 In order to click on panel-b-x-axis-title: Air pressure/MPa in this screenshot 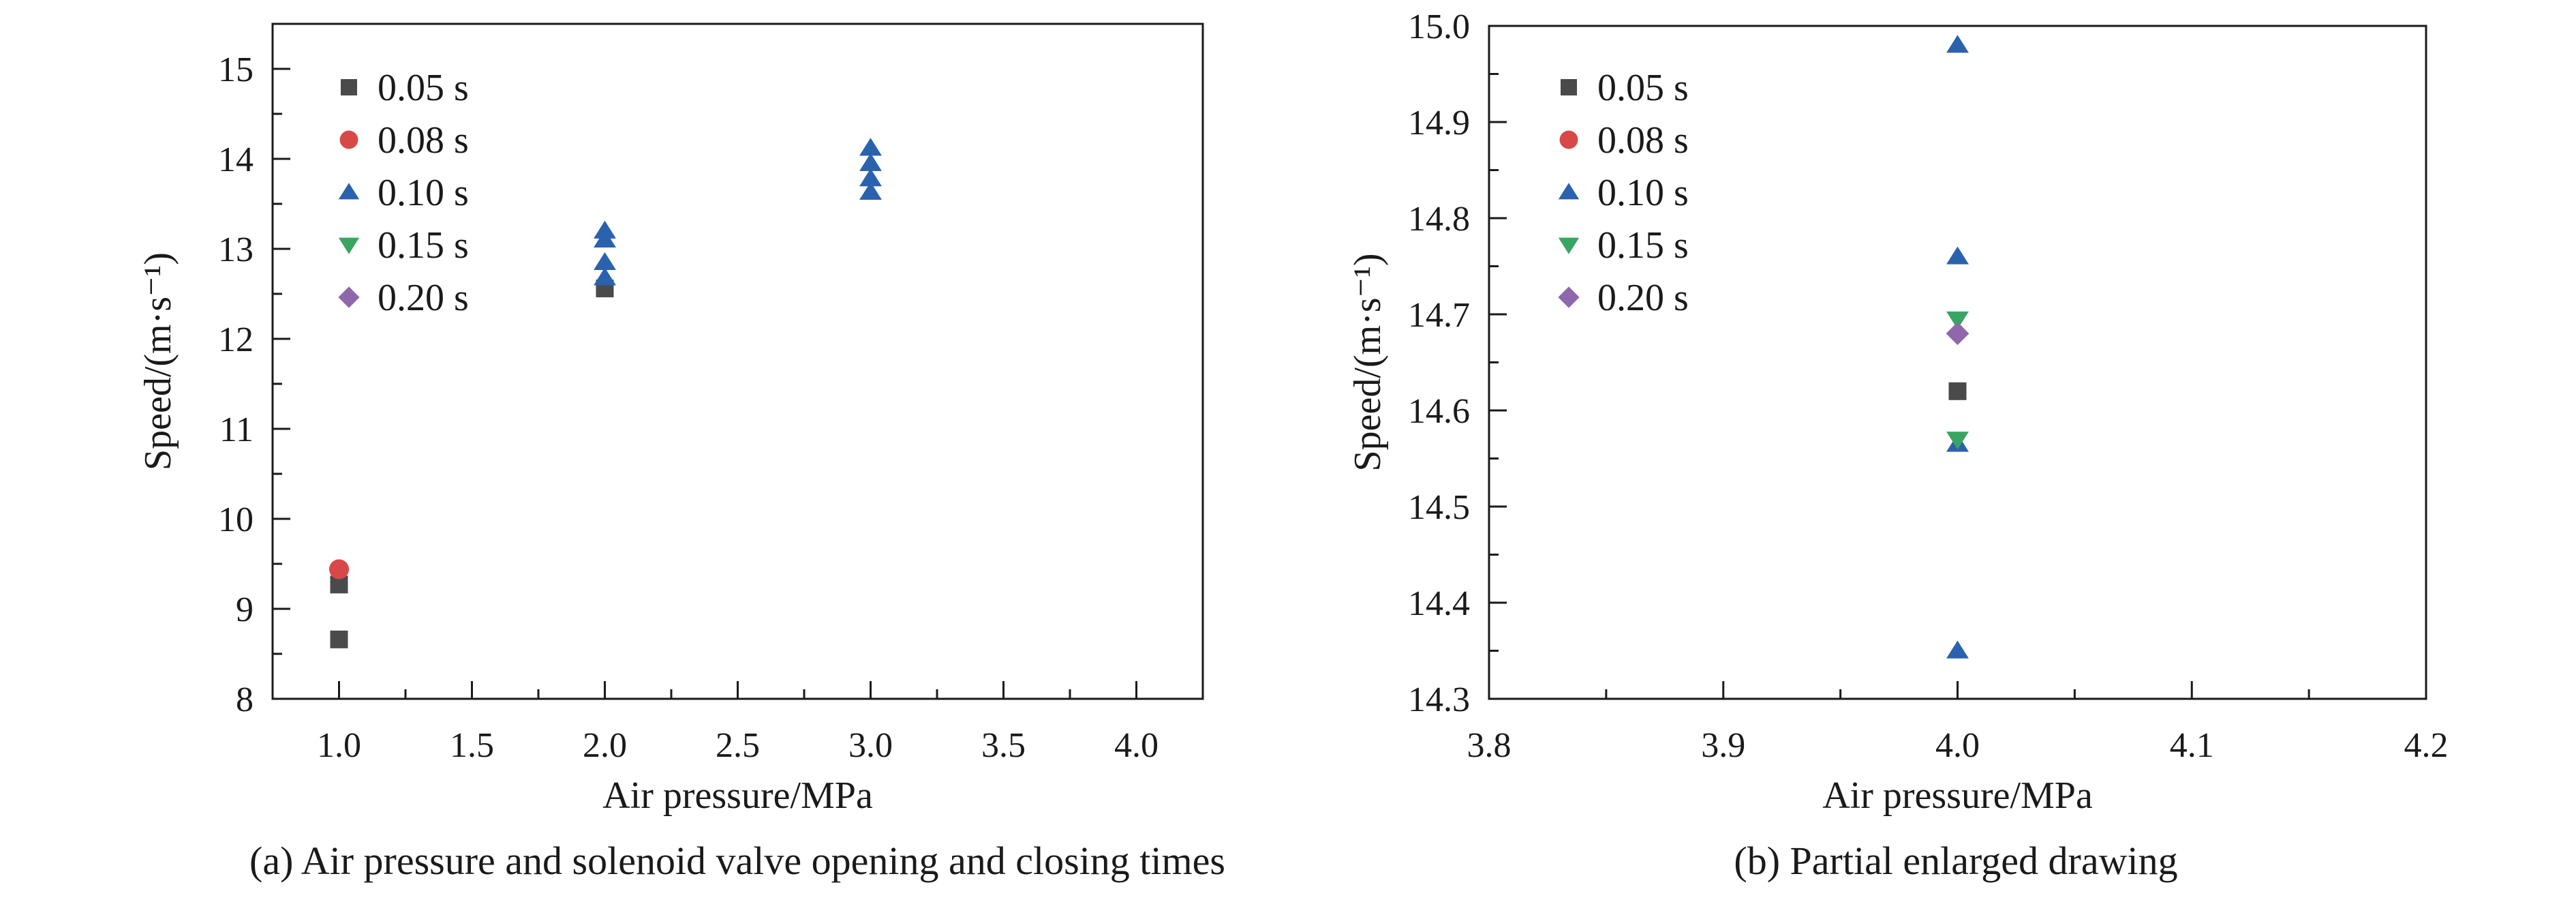, I will do `click(1957, 796)`.